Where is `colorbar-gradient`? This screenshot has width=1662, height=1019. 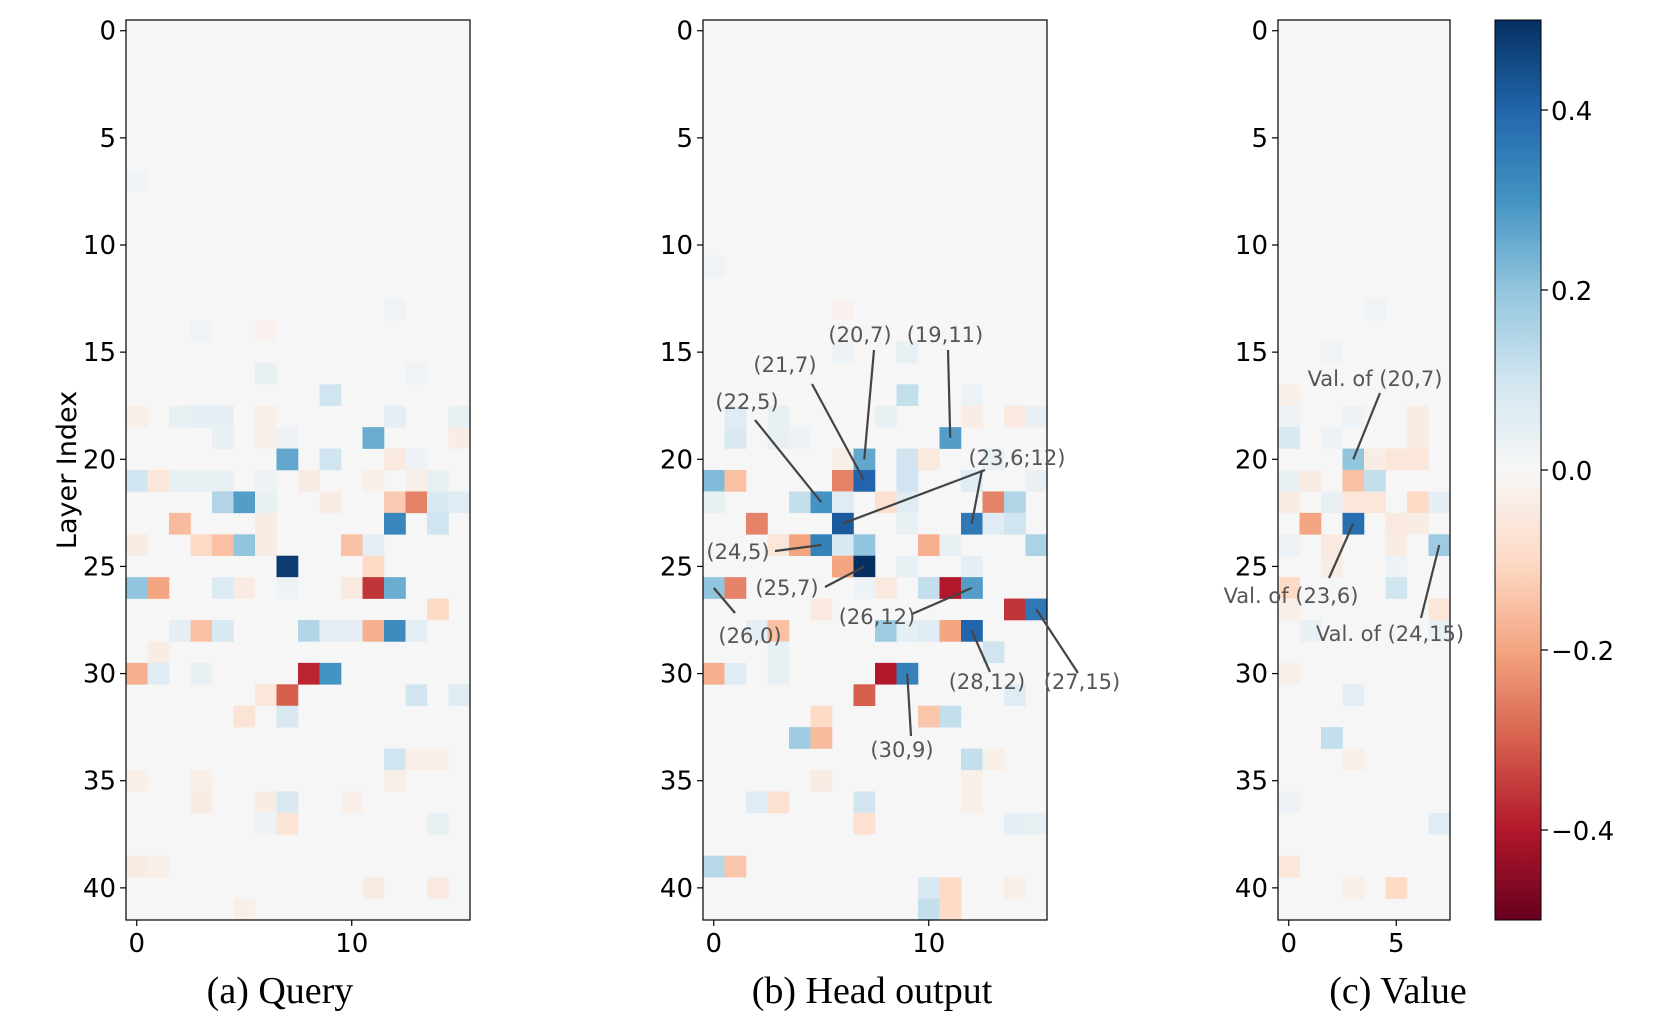
colorbar-gradient is located at coordinates (1518, 470).